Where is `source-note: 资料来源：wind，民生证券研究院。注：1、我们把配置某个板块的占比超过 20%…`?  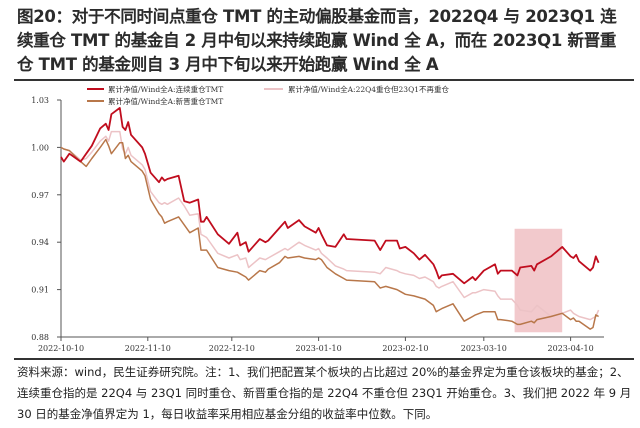 source-note: 资料来源：wind，民生证券研究院。注：1、我们把配置某个板块的占比超过 20%… is located at coordinates (324, 393).